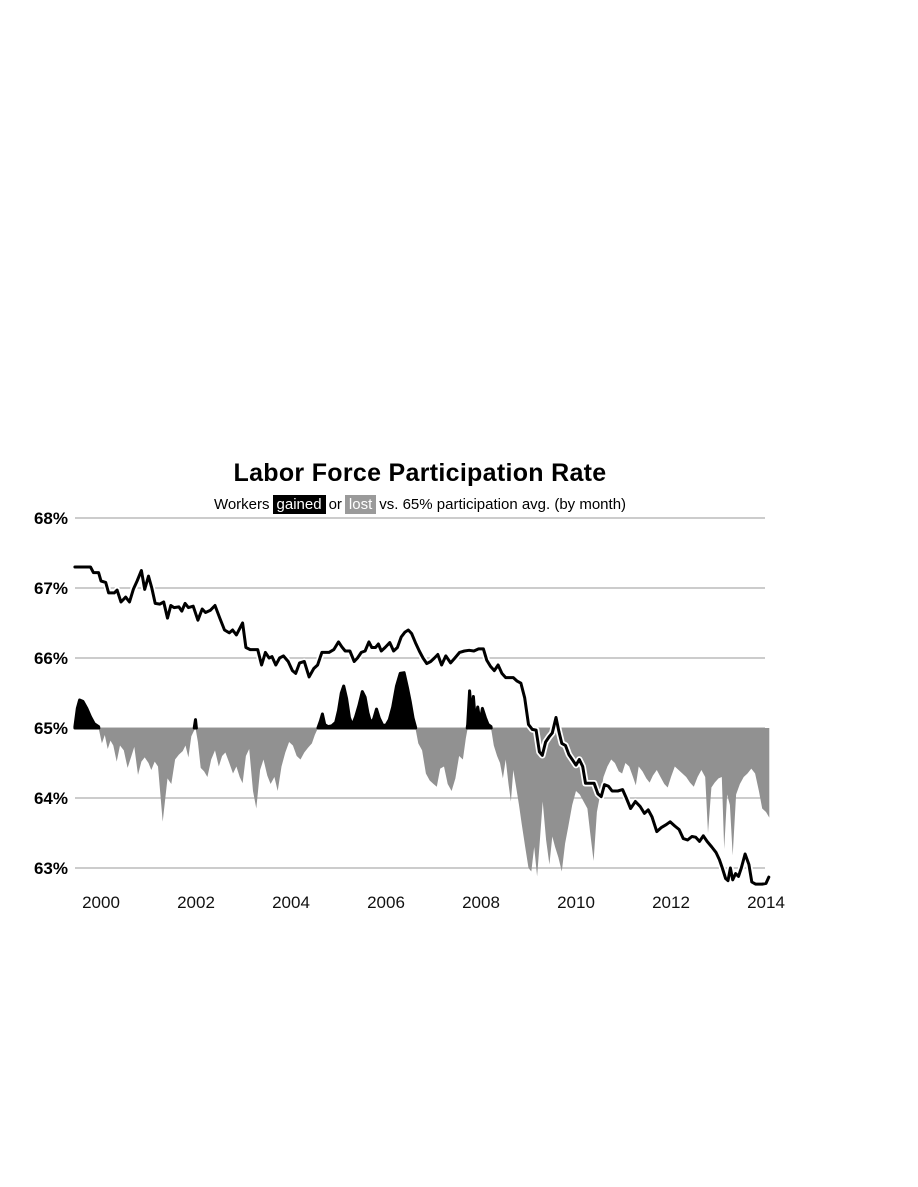 The width and height of the screenshot is (918, 1187). What do you see at coordinates (291, 902) in the screenshot?
I see `x-tick-label: 2004` at bounding box center [291, 902].